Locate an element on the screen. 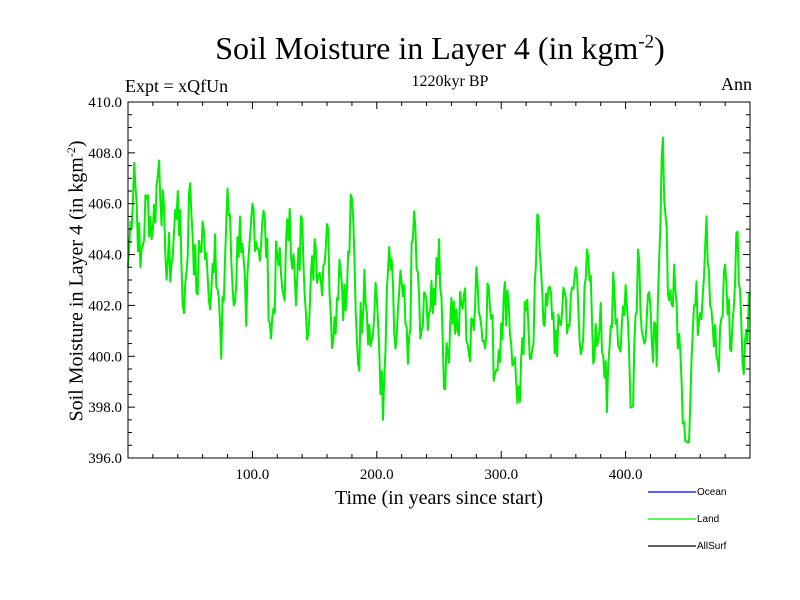 The image size is (800, 600). y-tick-label: 396.0 is located at coordinates (105, 459).